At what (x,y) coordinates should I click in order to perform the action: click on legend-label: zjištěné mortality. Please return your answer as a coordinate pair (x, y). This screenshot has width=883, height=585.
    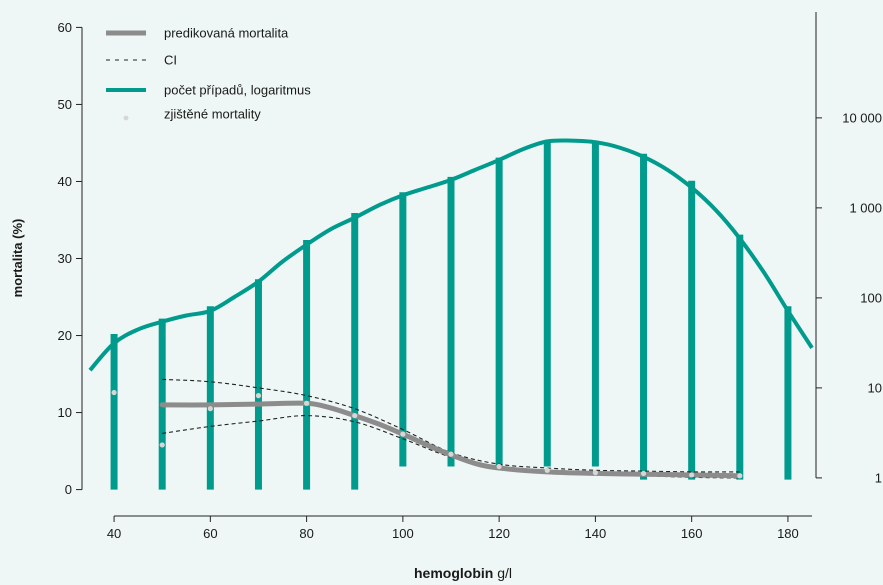
    Looking at the image, I should click on (212, 114).